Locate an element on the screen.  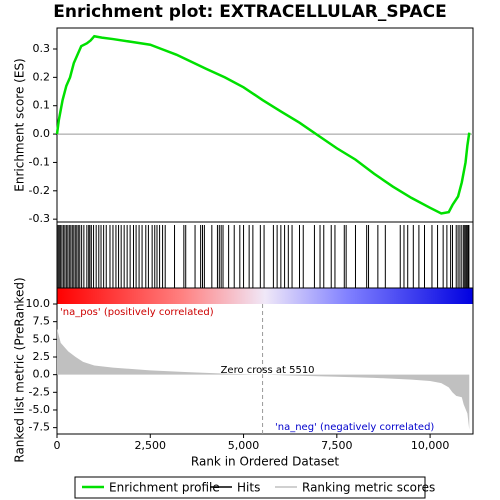
x-axis-label: Rank in Ordered Dataset is located at coordinates (265, 462).